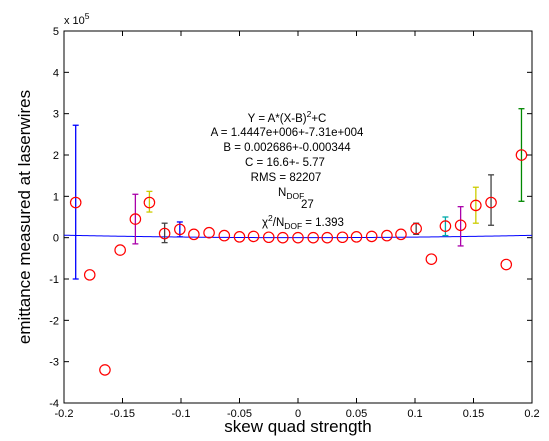  Describe the element at coordinates (122, 414) in the screenshot. I see `x-tick-label: -0.15` at that location.